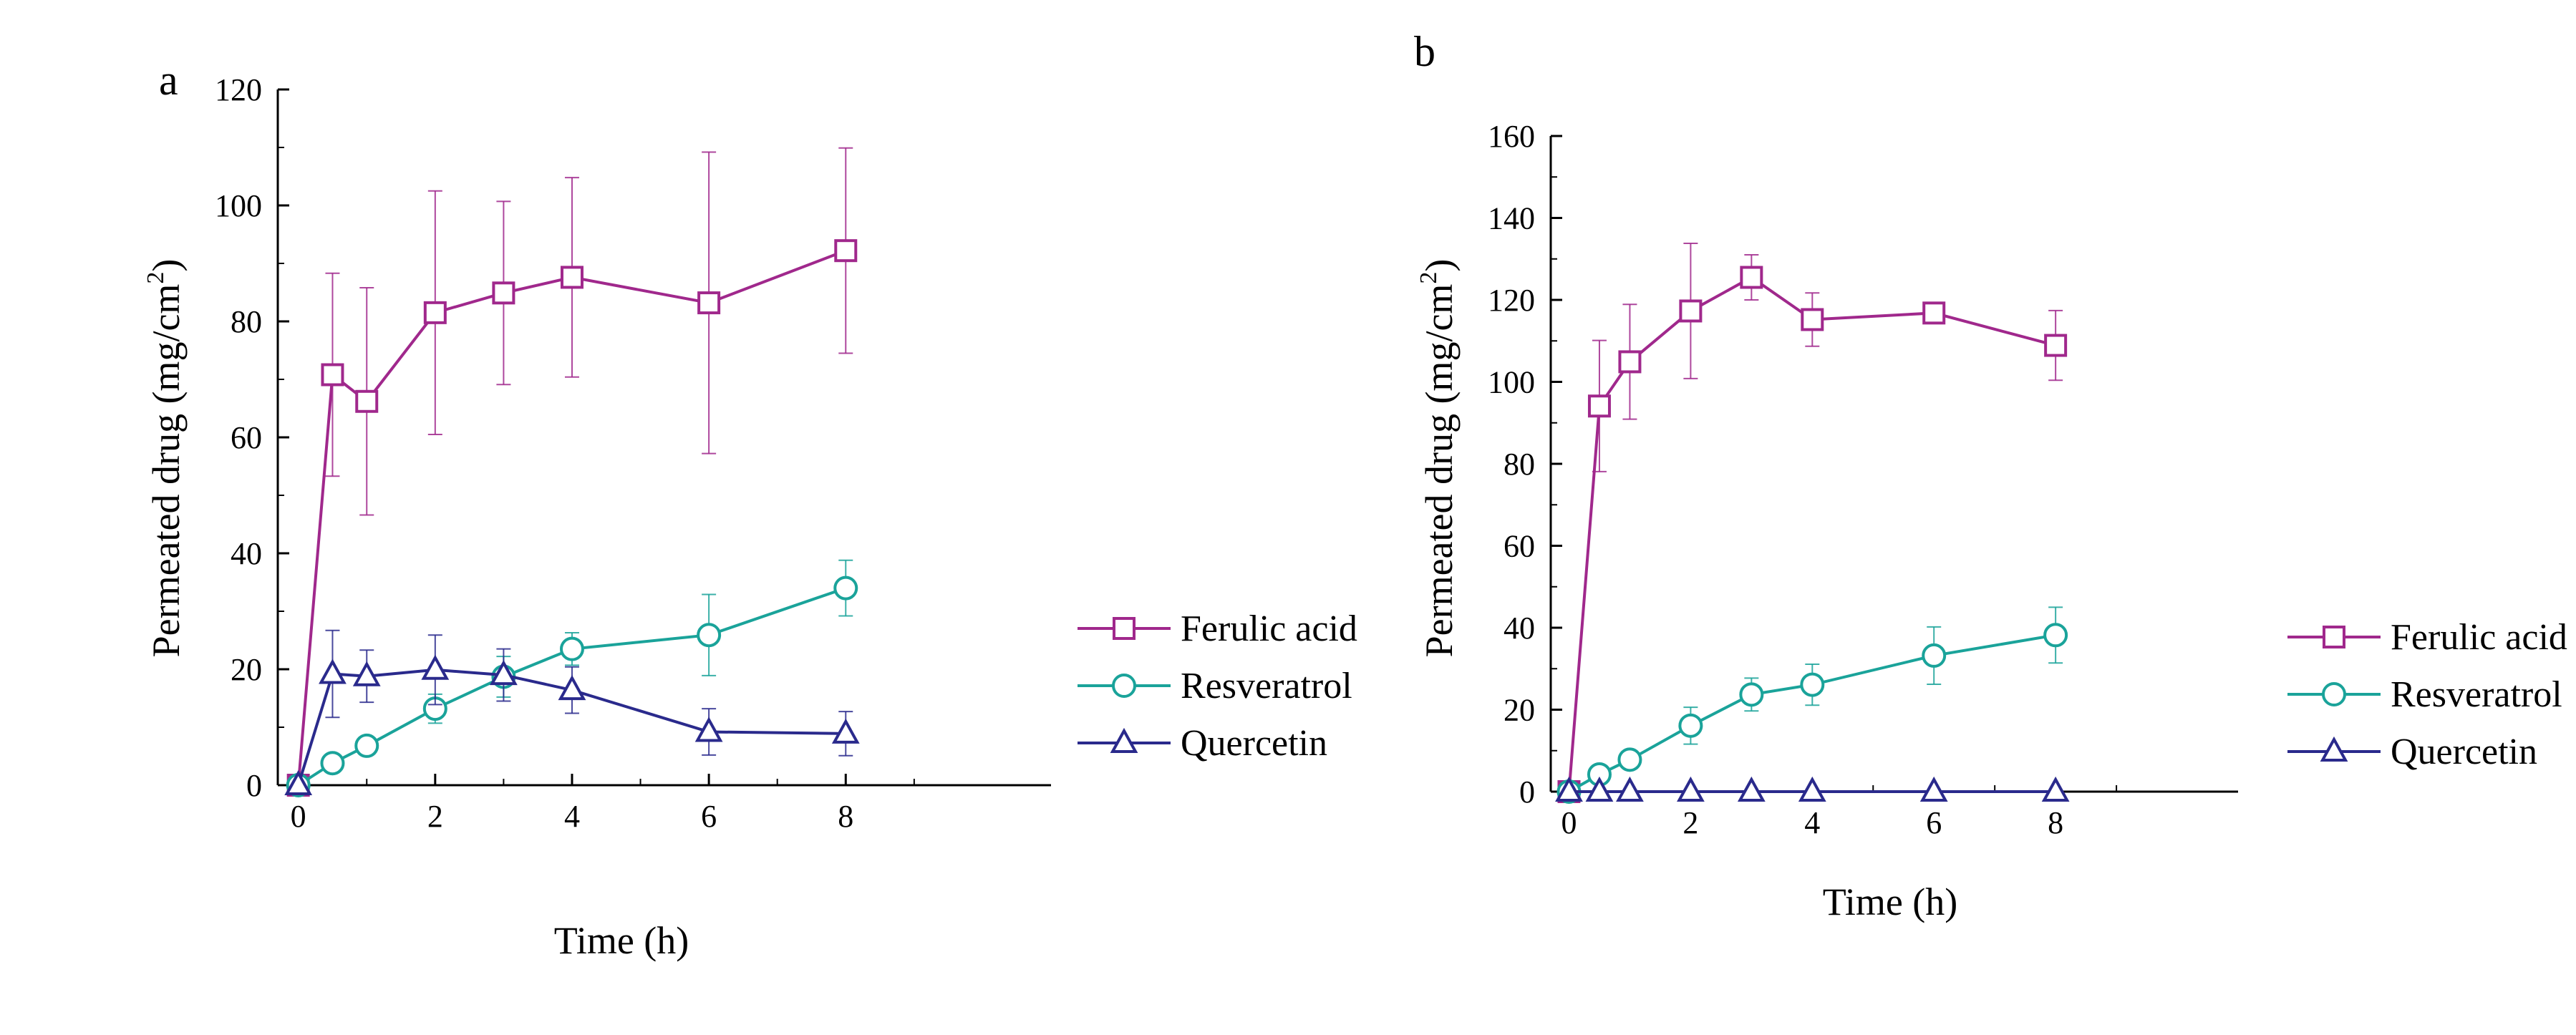 This screenshot has height=1035, width=2576. I want to click on panel-a-y-axis-title-unit: mg/cm, so click(166, 338).